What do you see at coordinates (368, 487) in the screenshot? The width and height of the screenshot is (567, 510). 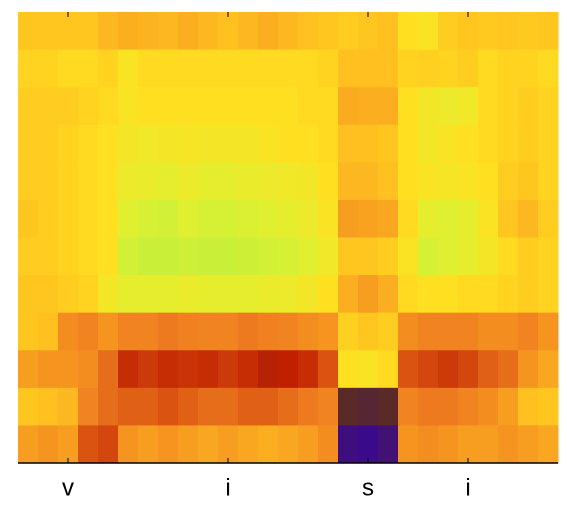 I see `x-tick-label: s` at bounding box center [368, 487].